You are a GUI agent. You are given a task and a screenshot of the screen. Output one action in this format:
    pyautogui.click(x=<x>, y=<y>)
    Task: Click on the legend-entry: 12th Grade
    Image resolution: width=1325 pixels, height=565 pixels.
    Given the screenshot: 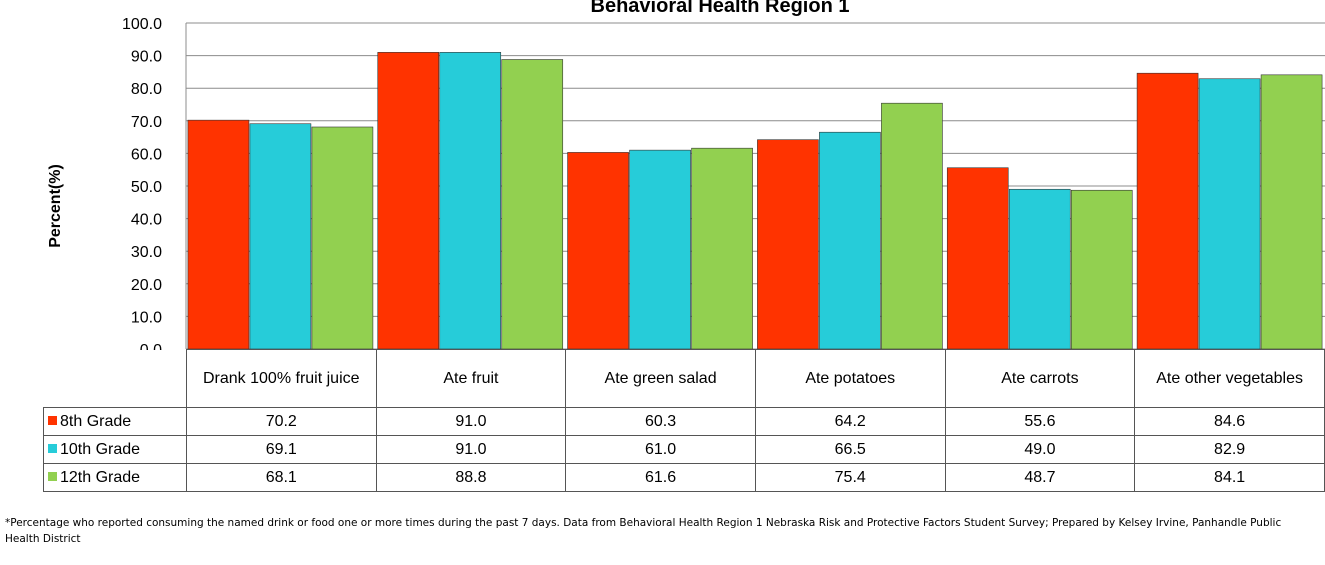 What is the action you would take?
    pyautogui.click(x=115, y=477)
    